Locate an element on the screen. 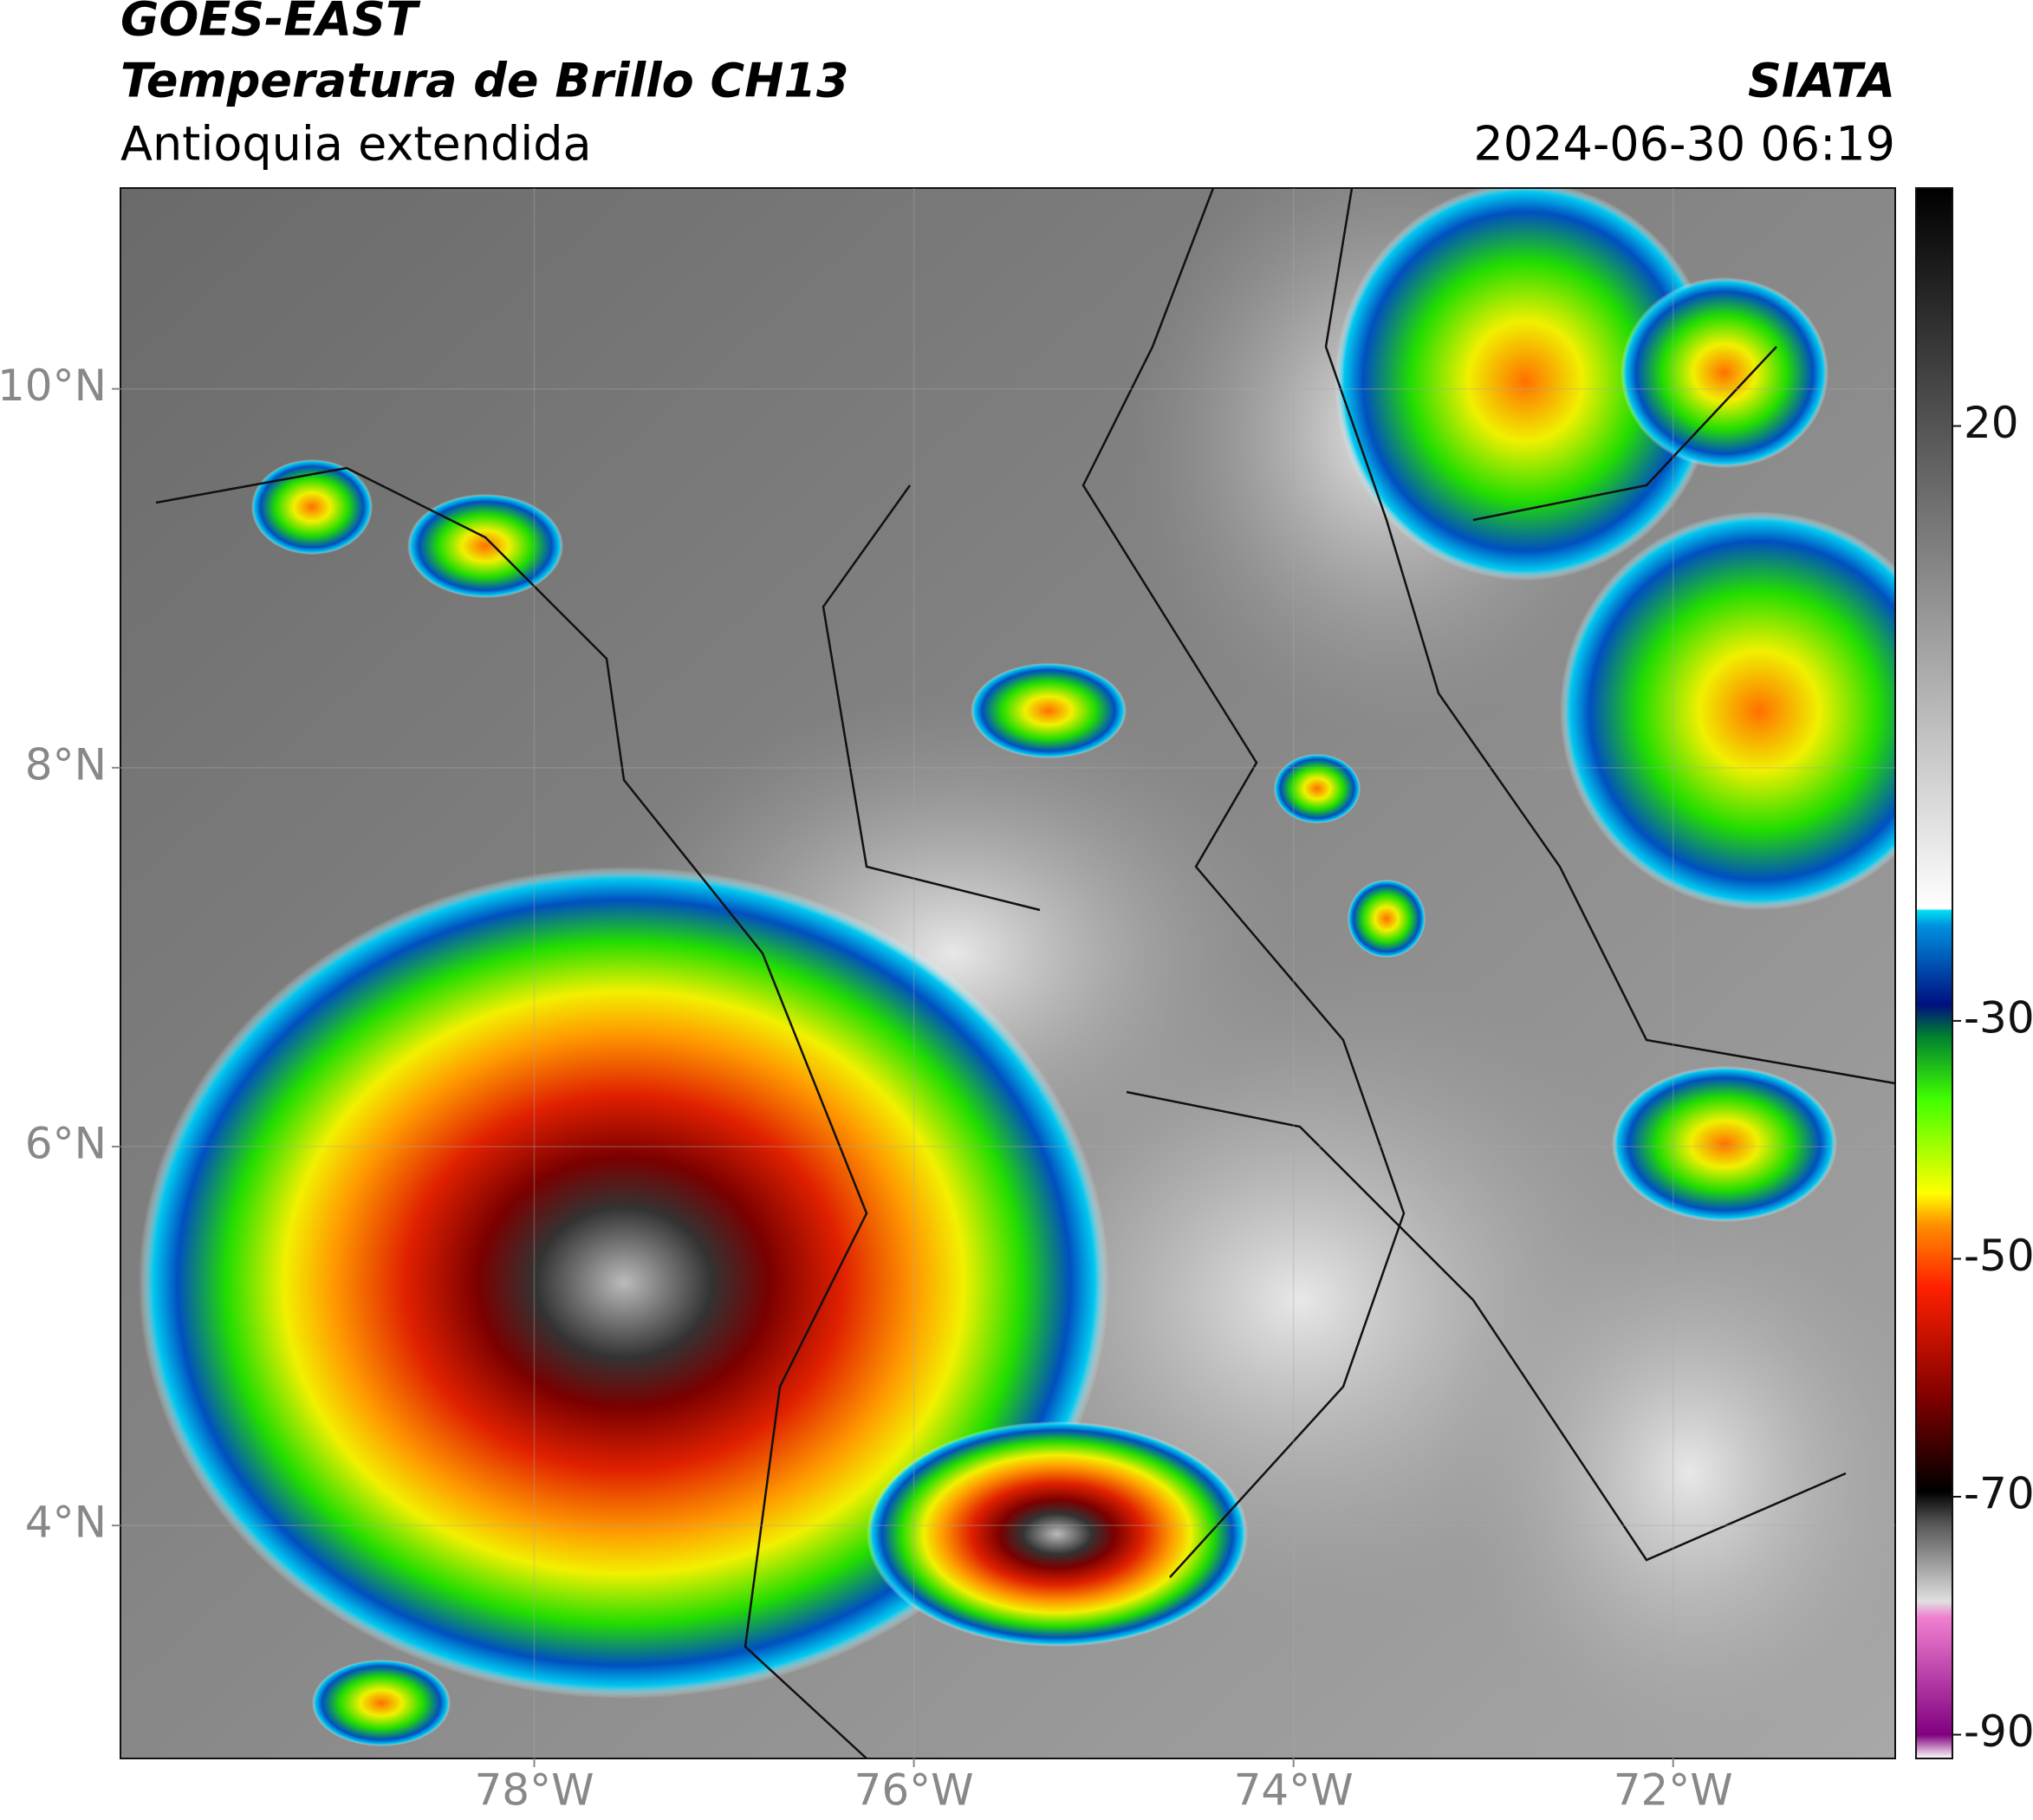  y-tick-label: 4°N is located at coordinates (66, 1523).